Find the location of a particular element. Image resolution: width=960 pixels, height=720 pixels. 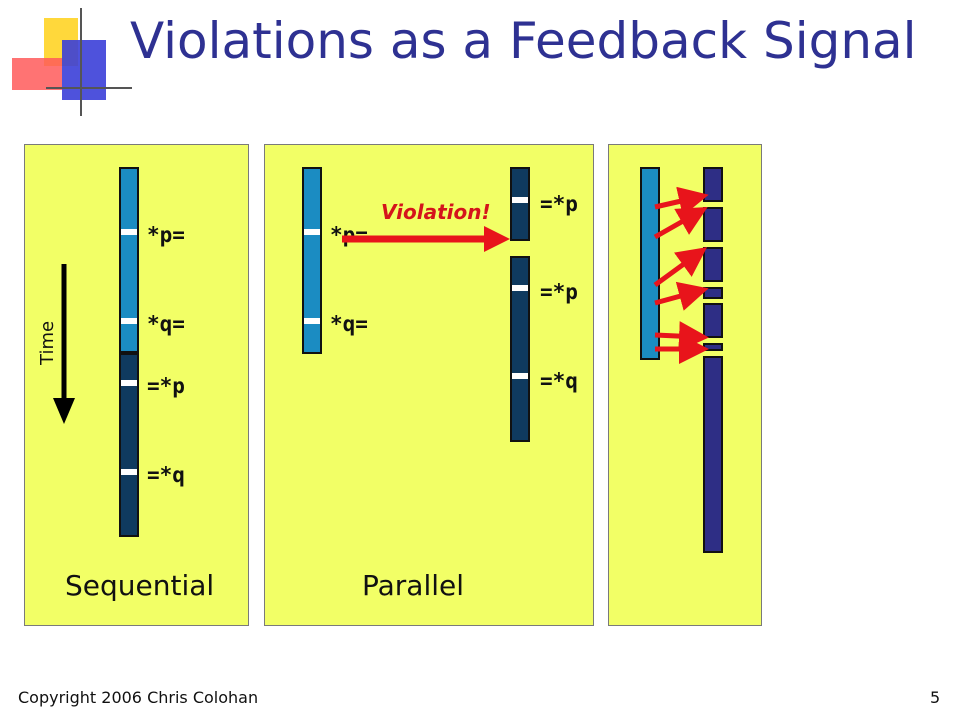

violation-arrow is located at coordinates (426, 239).